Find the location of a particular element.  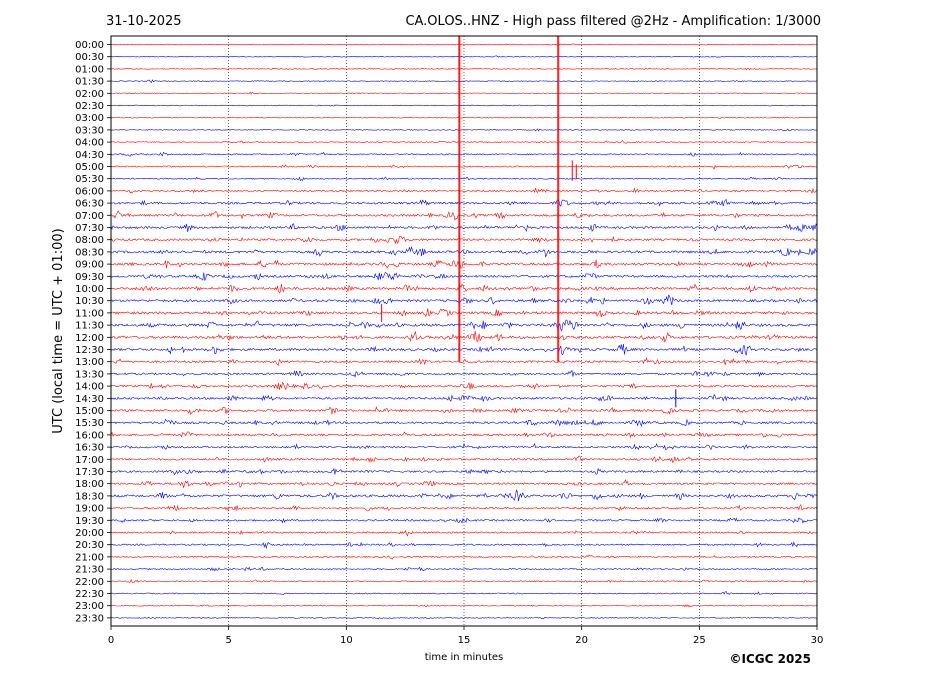

x-tick-label: 20 is located at coordinates (581, 640).